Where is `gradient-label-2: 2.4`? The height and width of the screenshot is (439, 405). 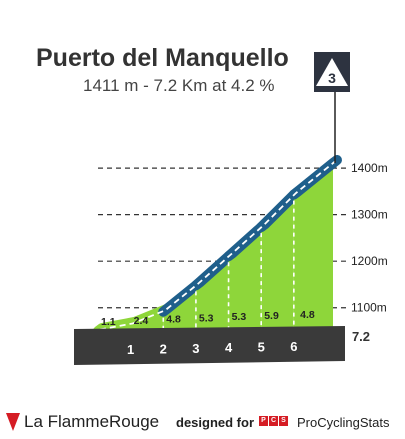
gradient-label-2: 2.4 is located at coordinates (141, 321).